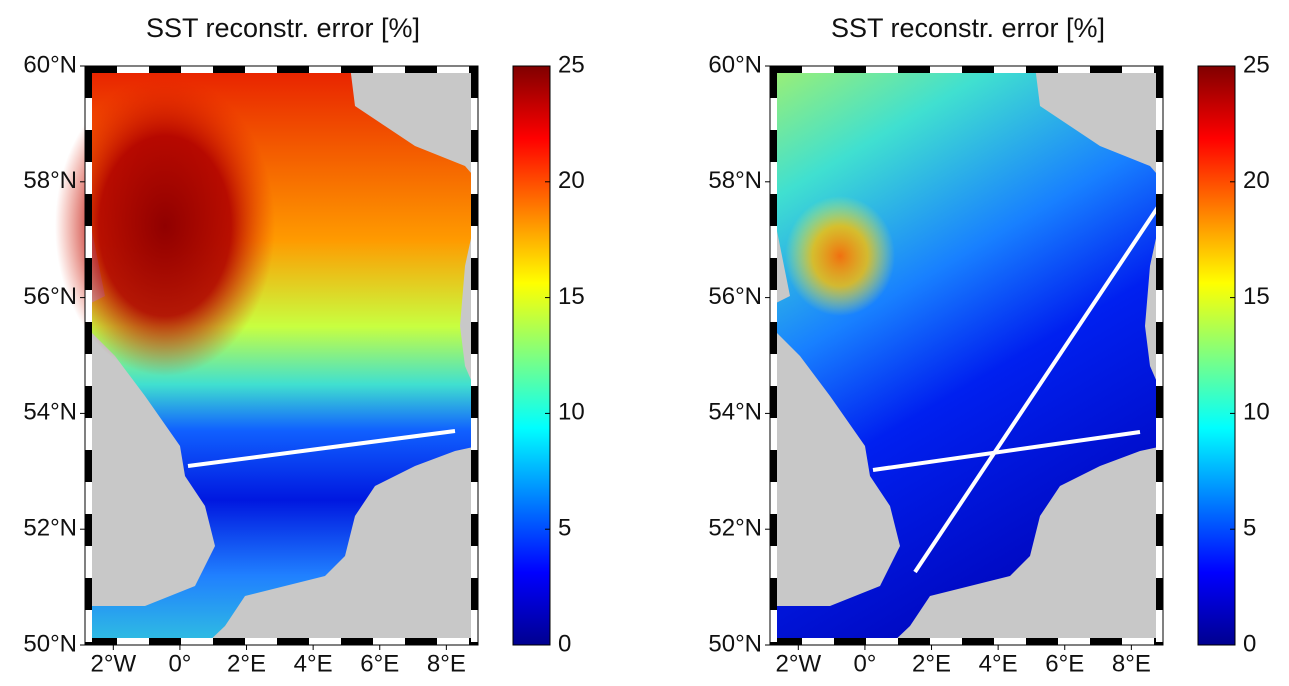 Image resolution: width=1289 pixels, height=686 pixels. Describe the element at coordinates (1249, 528) in the screenshot. I see `colorbar-tick-label: 5` at that location.